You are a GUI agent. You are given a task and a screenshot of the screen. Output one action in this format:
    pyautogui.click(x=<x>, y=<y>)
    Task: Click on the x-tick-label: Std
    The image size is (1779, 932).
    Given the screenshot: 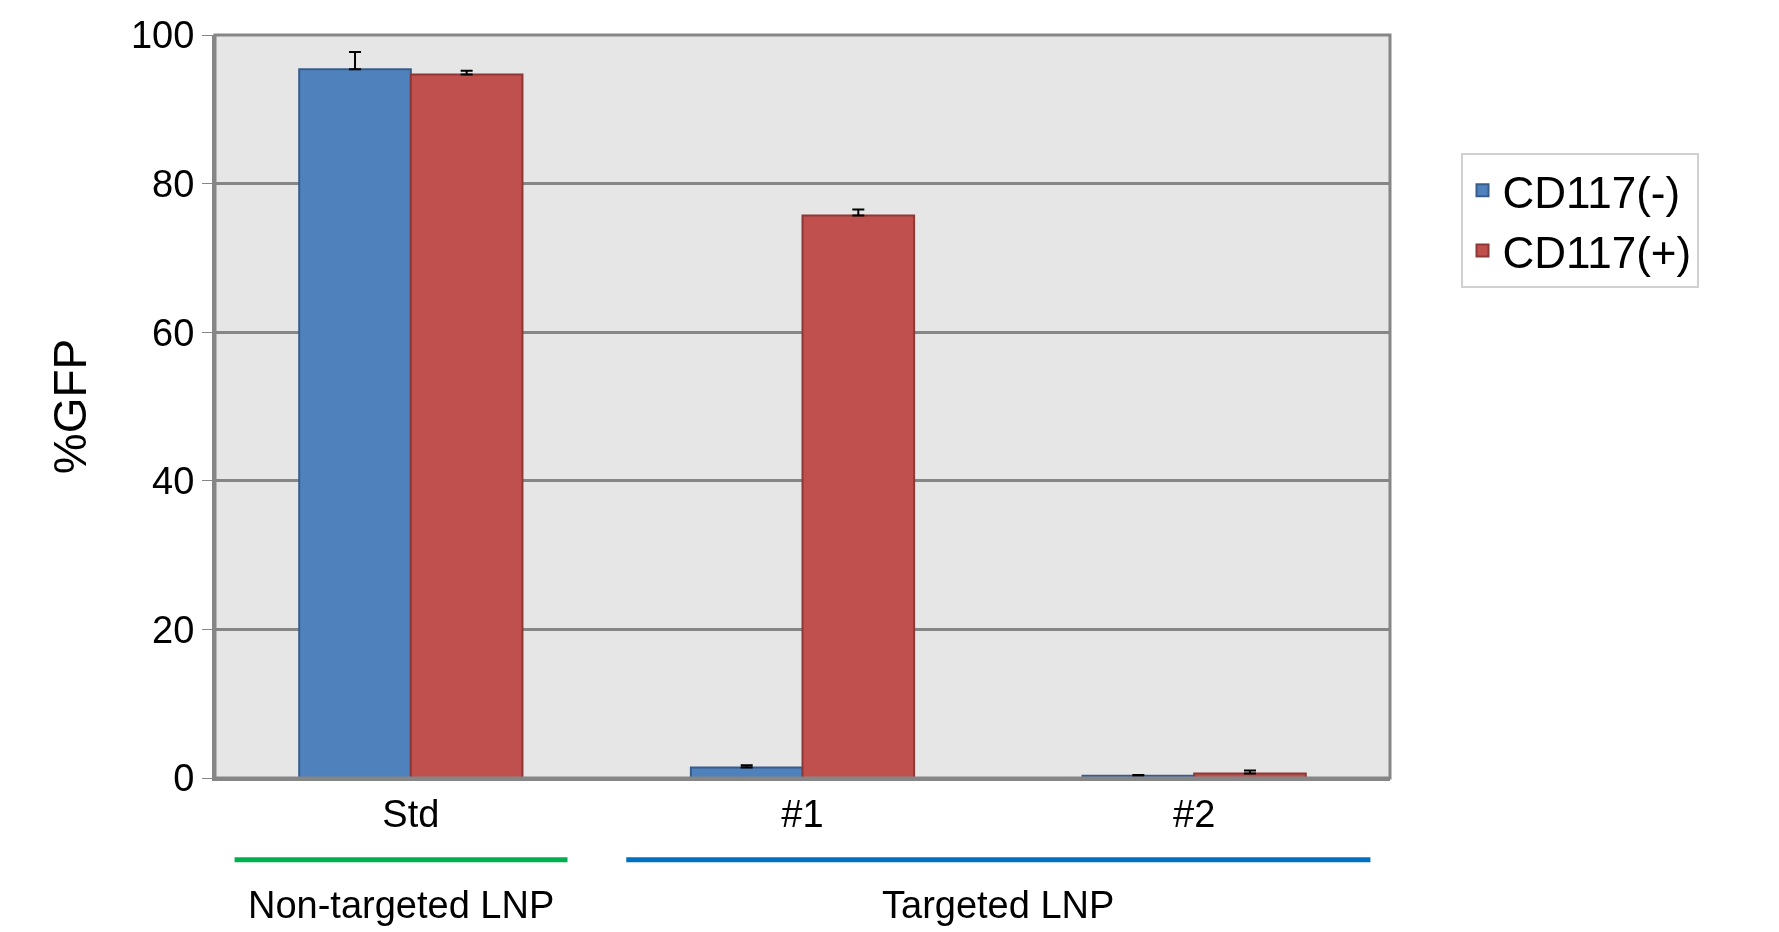 What is the action you would take?
    pyautogui.click(x=411, y=813)
    